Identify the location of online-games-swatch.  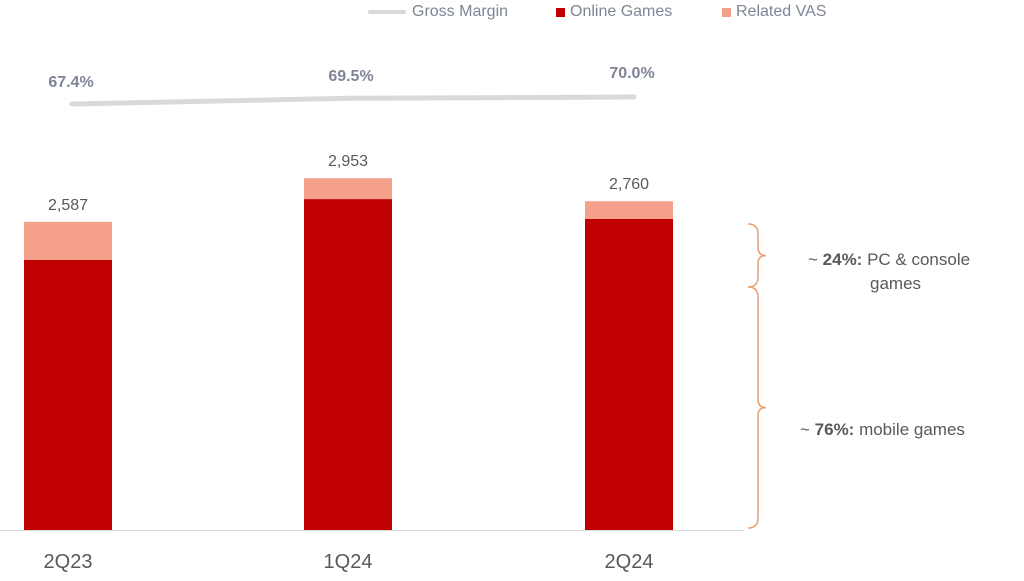
(560, 12).